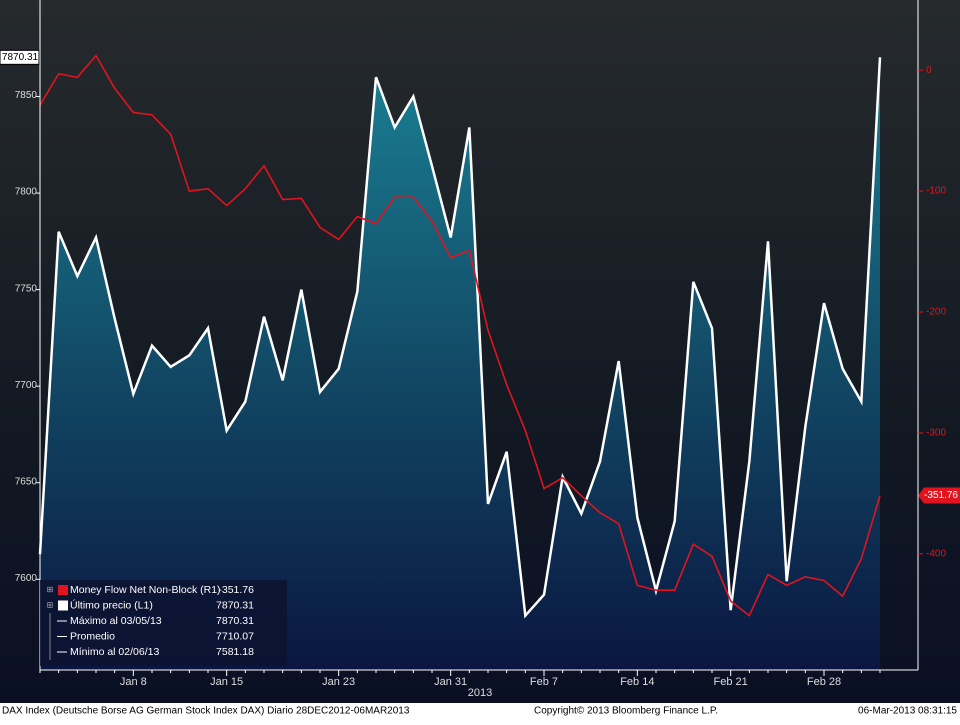 The height and width of the screenshot is (725, 960). Describe the element at coordinates (731, 682) in the screenshot. I see `x-tick-label: Feb 21` at that location.